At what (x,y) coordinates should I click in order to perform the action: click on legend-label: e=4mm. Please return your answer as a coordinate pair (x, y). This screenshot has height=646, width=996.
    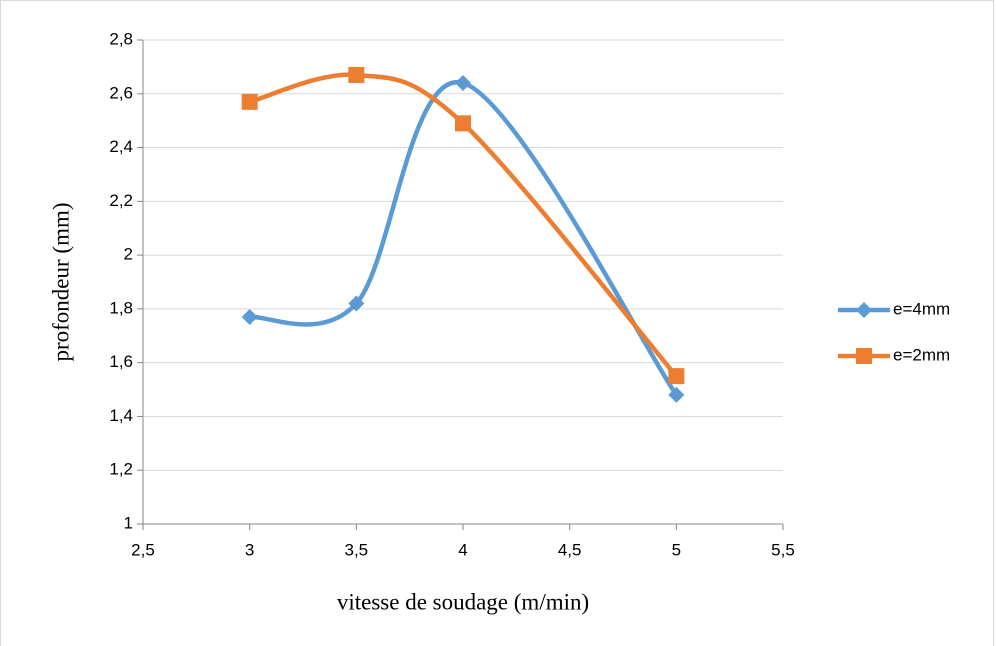
    Looking at the image, I should click on (921, 308).